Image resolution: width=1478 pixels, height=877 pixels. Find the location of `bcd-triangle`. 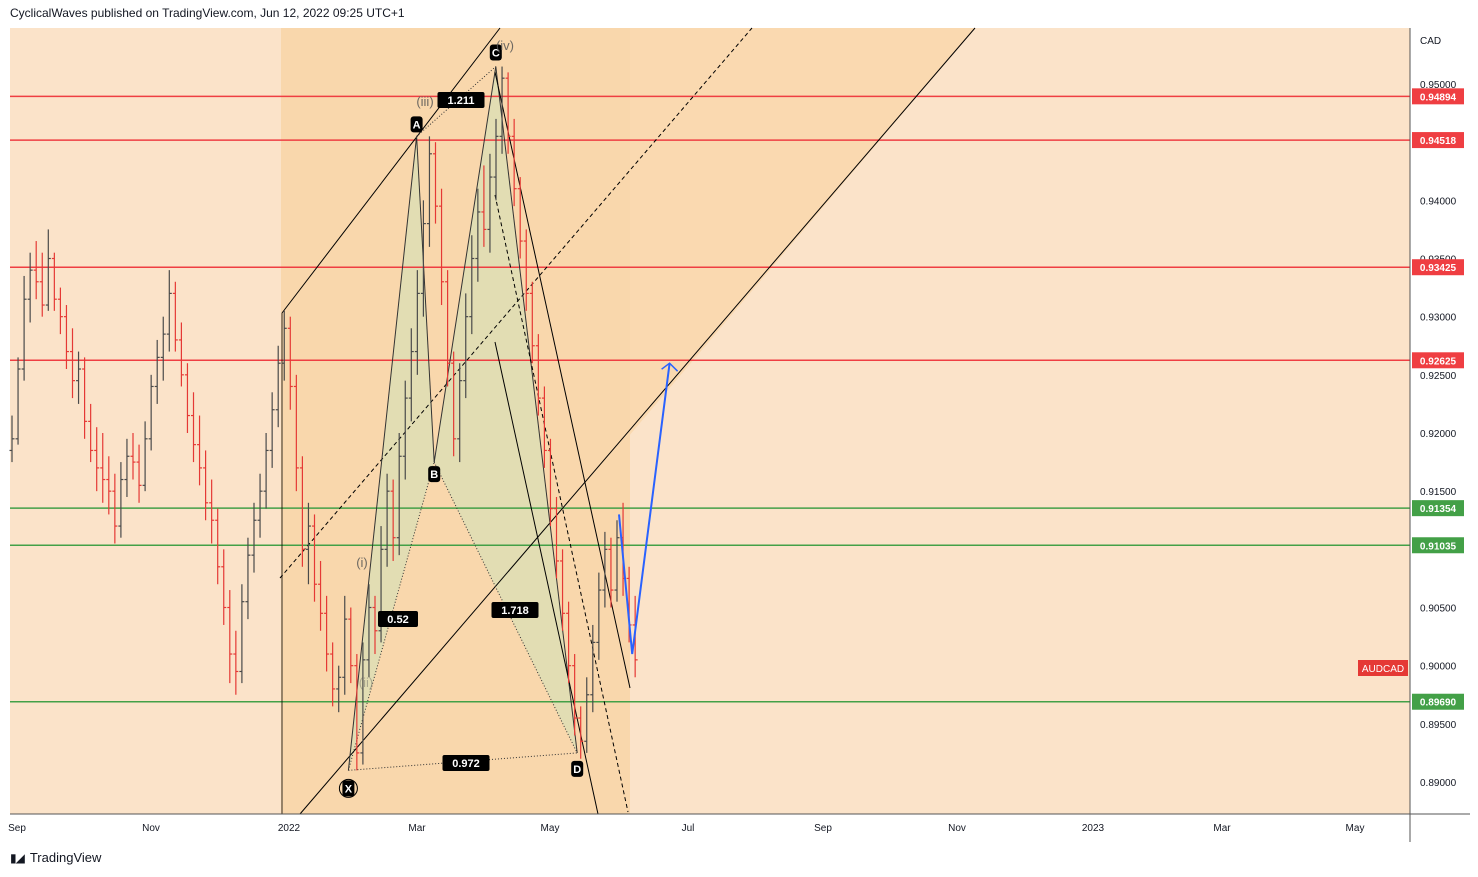

bcd-triangle is located at coordinates (506, 409).